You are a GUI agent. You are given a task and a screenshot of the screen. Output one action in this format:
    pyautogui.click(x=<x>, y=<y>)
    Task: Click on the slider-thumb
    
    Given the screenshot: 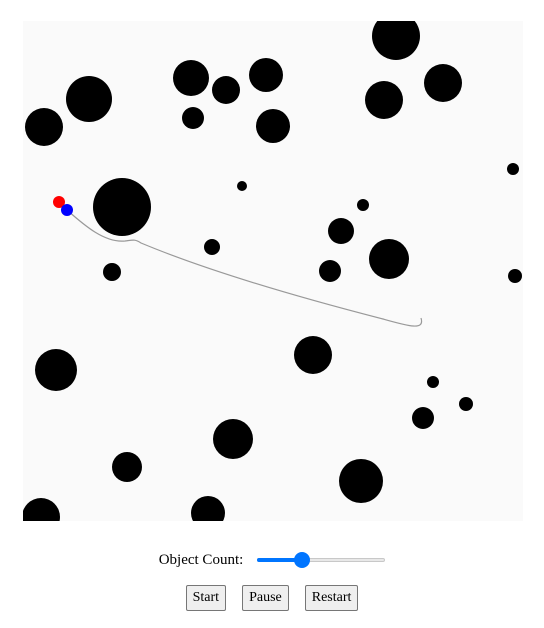 What is the action you would take?
    pyautogui.click(x=302, y=560)
    